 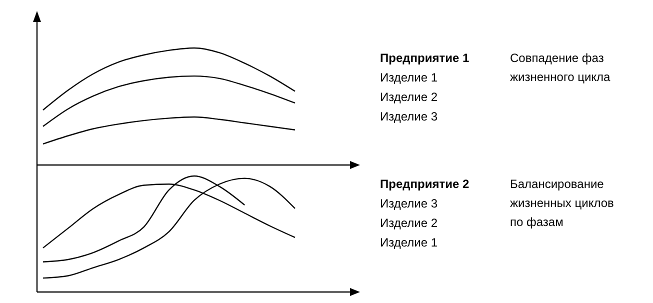 I want to click on text: Совпадение фаз жизненного цикла, so click(x=560, y=67).